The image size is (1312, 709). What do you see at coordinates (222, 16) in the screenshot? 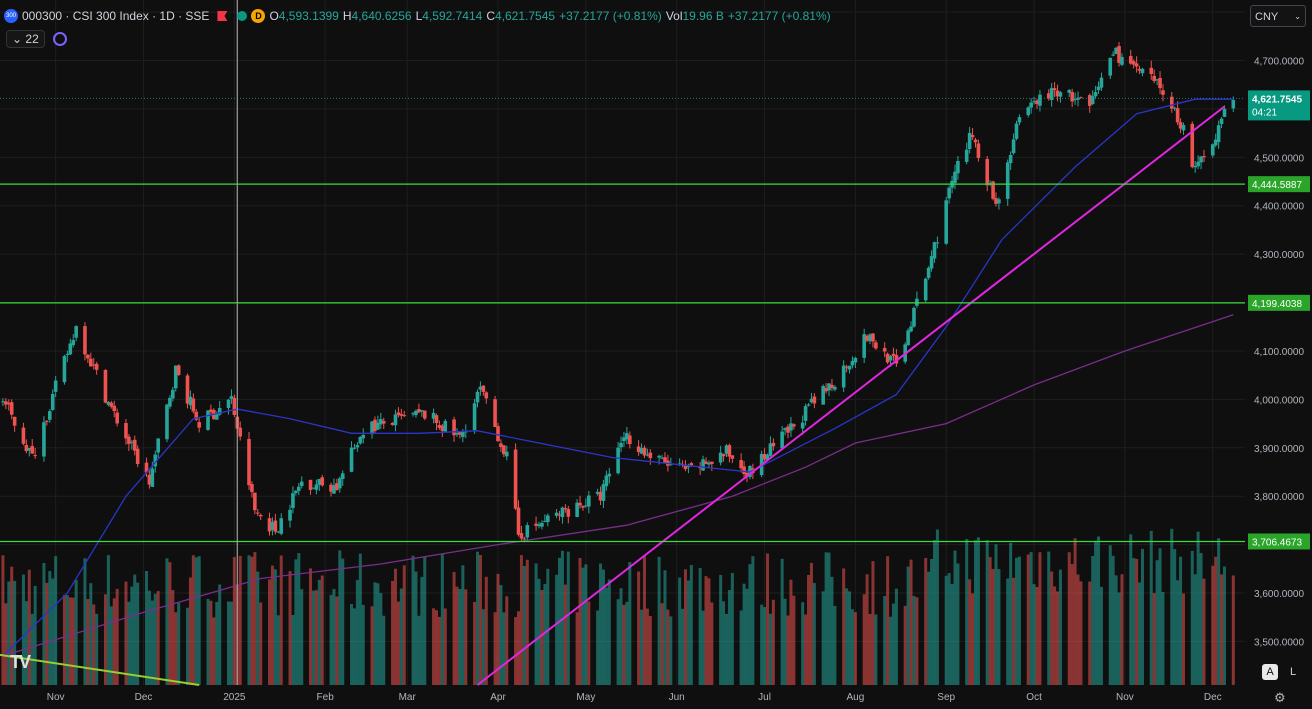
I see `flag-icon` at bounding box center [222, 16].